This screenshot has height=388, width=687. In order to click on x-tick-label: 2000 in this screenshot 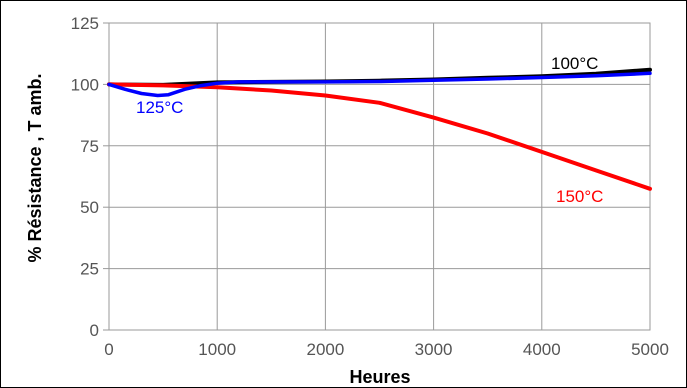, I will do `click(325, 349)`.